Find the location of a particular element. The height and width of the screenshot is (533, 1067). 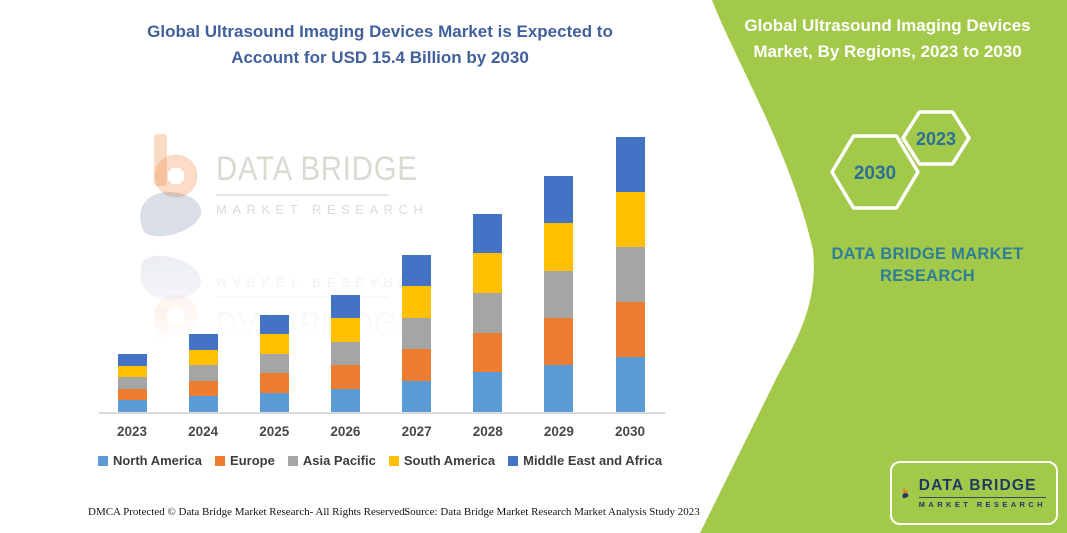

chart-title-line2: Account for USD 15.4 Billion by 2030 is located at coordinates (380, 57).